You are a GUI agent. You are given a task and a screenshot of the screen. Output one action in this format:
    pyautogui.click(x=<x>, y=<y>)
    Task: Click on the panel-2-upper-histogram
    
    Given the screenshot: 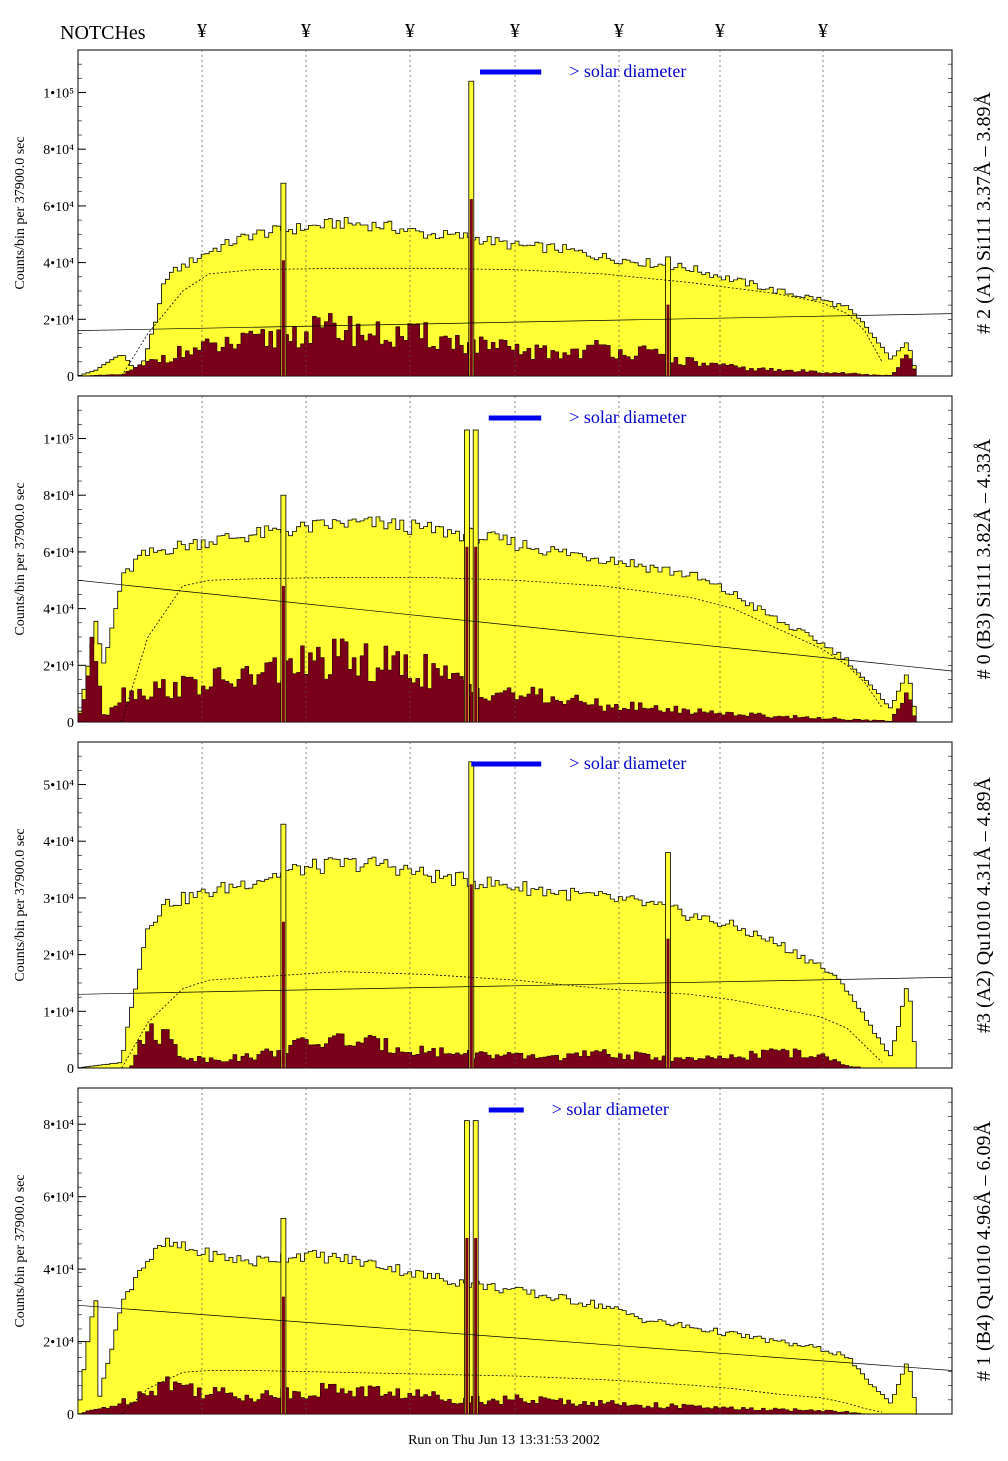 What is the action you would take?
    pyautogui.click(x=514, y=619)
    